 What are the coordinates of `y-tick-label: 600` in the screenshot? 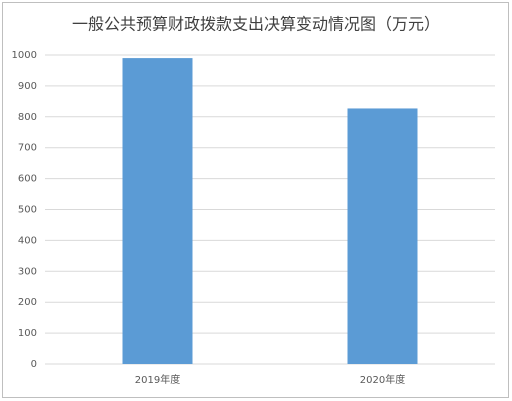 It's located at (27, 179).